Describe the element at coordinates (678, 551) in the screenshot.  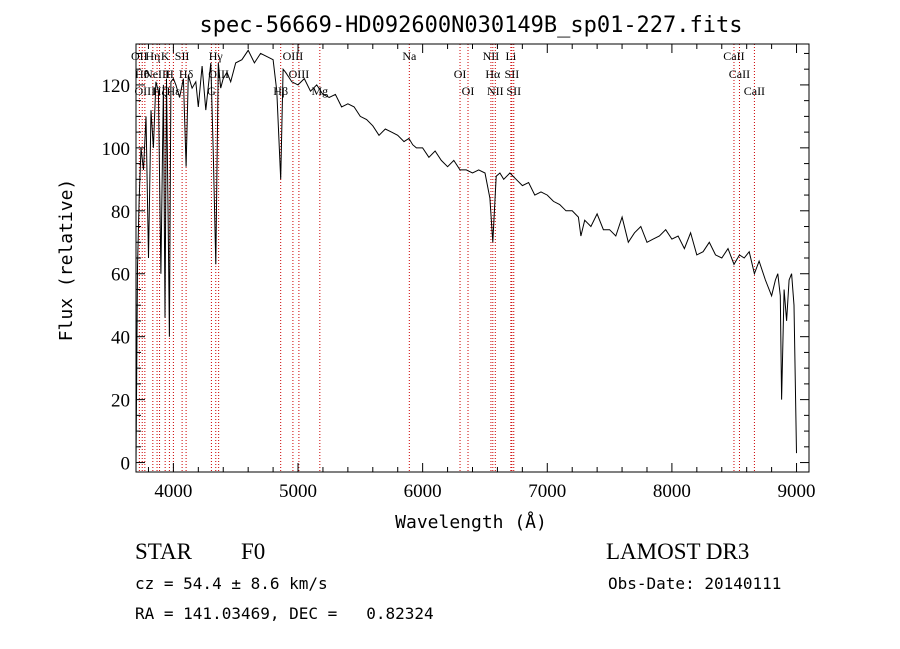
I see `survey-name: LAMOST DR3` at that location.